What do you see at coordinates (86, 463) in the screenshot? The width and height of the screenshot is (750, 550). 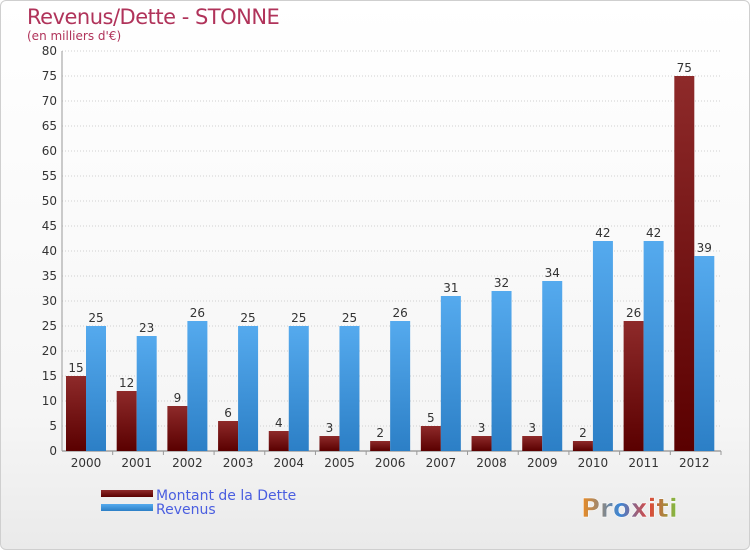 I see `x-tick-label: 2000` at bounding box center [86, 463].